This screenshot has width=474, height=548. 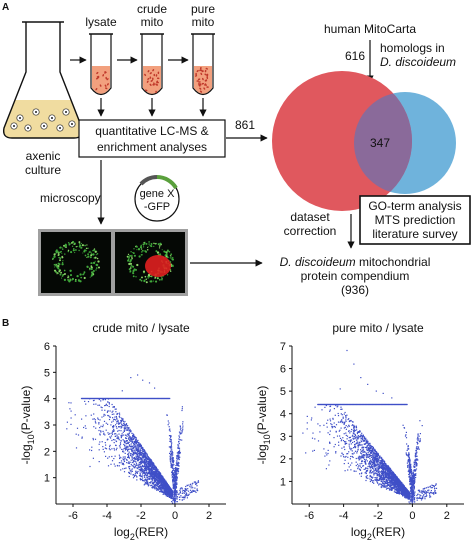 I want to click on homolog-count: 616, so click(x=355, y=56).